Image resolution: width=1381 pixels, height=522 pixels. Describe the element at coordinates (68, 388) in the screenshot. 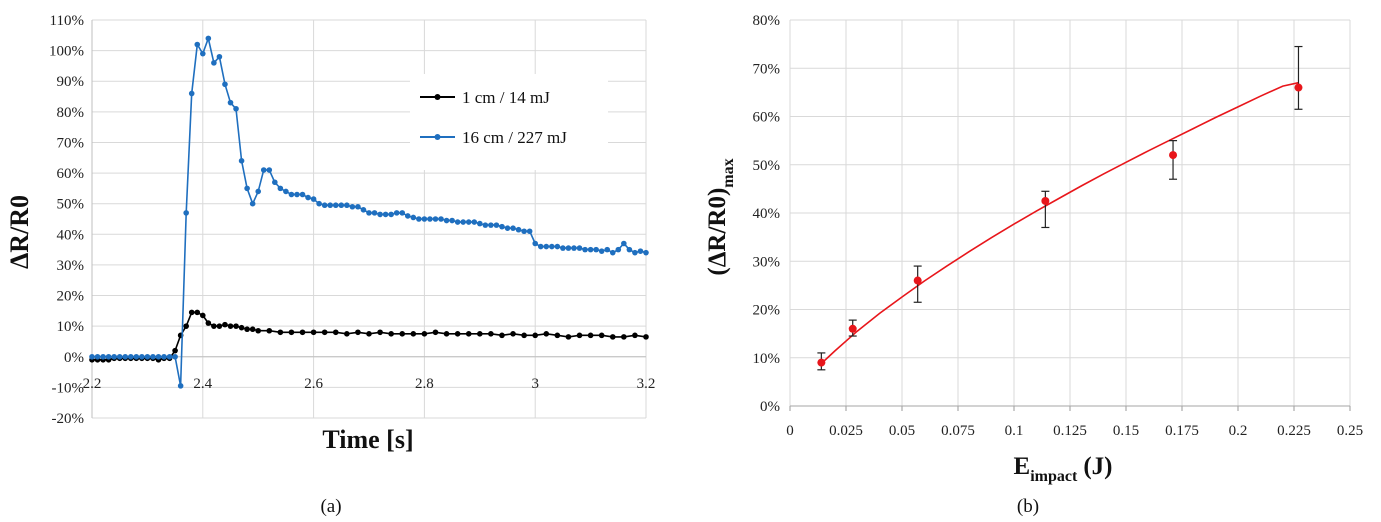

I see `y-tick-label: -10%` at that location.